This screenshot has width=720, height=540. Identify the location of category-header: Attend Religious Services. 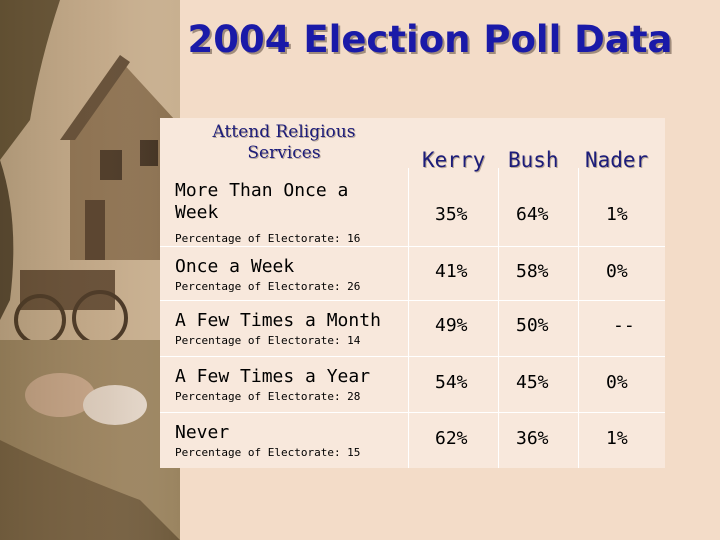
(284, 142).